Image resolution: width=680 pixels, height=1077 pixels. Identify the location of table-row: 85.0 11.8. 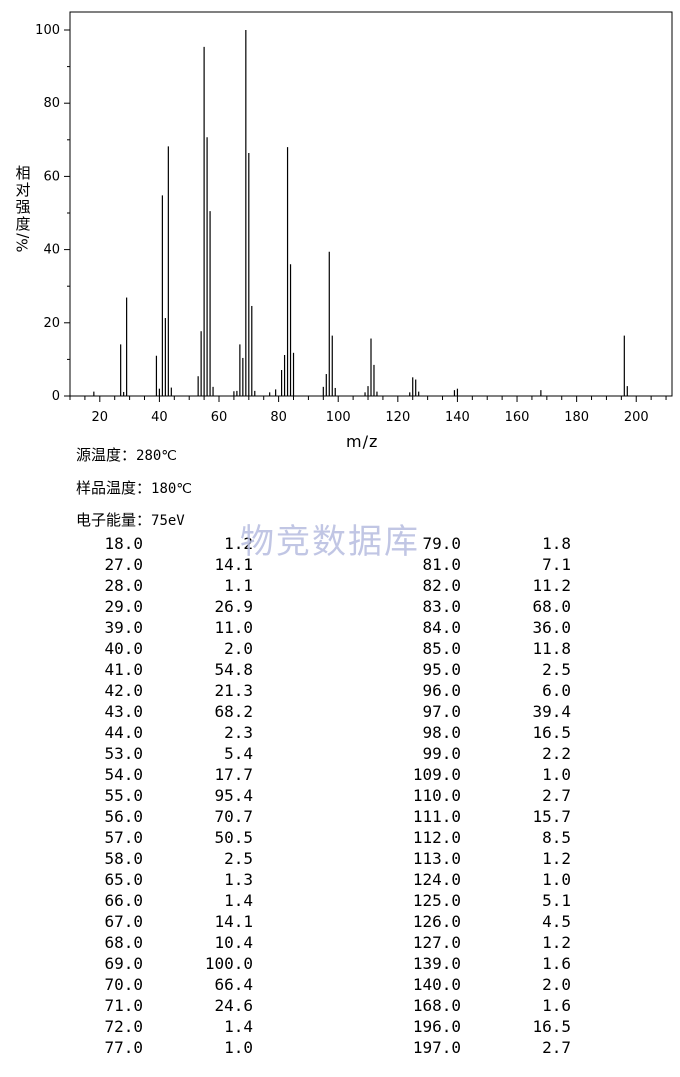
(340, 648).